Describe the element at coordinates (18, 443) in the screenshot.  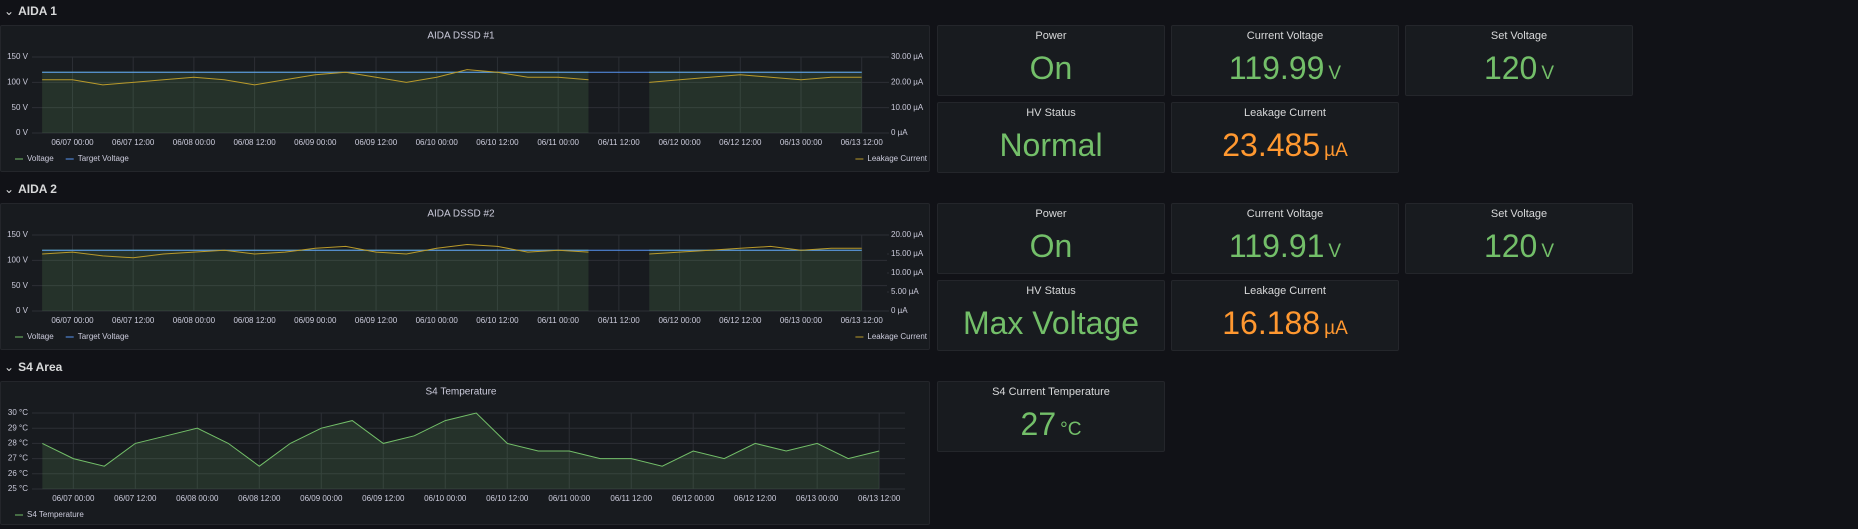
I see `y-tick-label: 28 °C` at that location.